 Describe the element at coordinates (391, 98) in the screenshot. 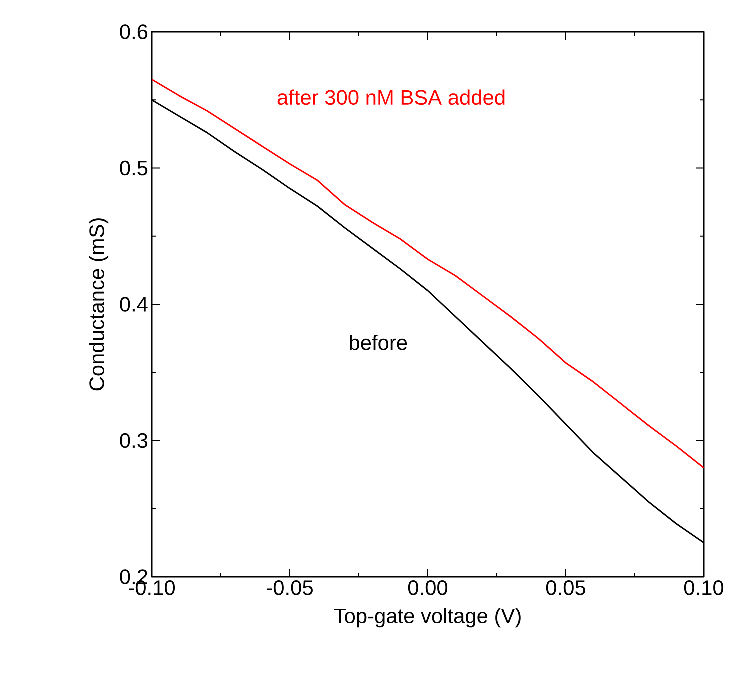

I see `text: after 300 nM BSA added` at that location.